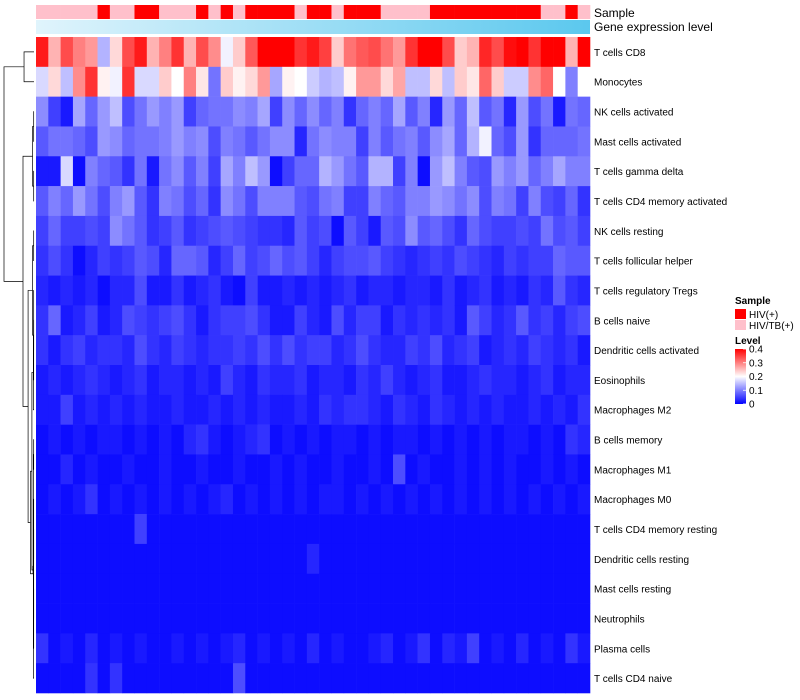 The height and width of the screenshot is (700, 800). I want to click on legend-swatch-hiv-tb, so click(740, 325).